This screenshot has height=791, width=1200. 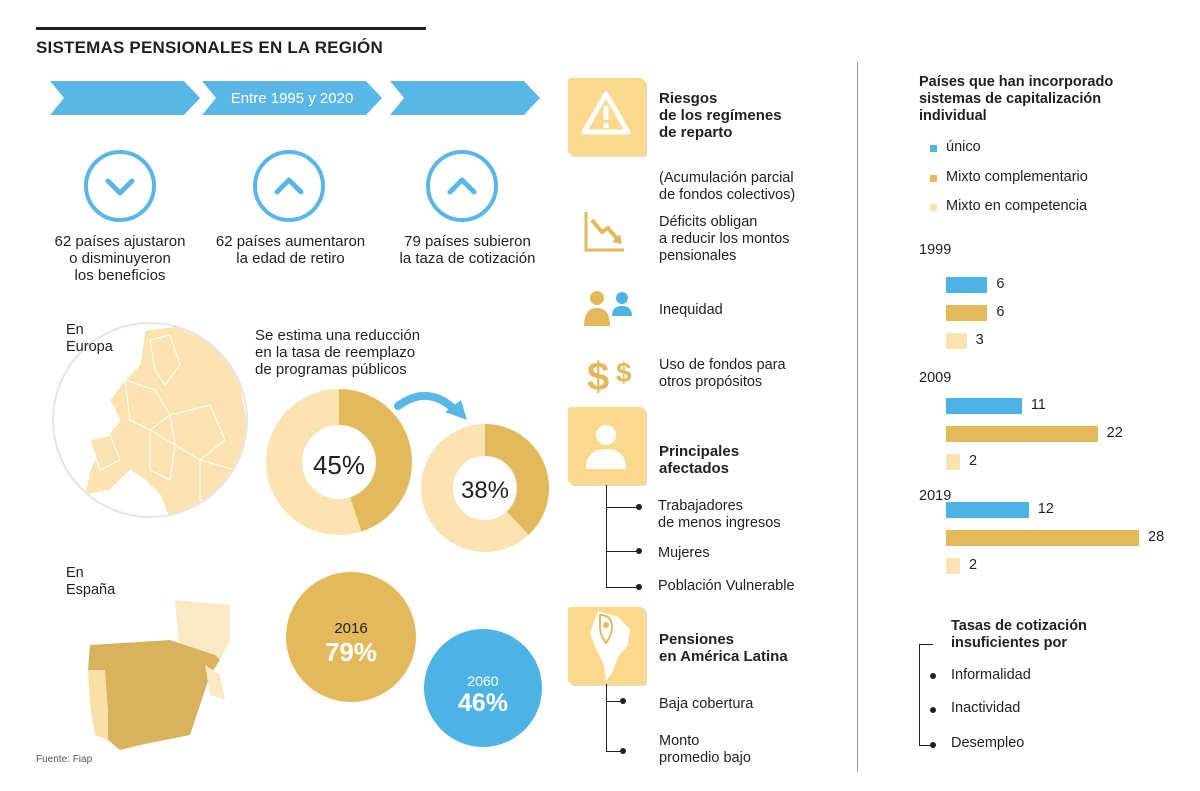 I want to click on spain-label: En España, so click(x=91, y=581).